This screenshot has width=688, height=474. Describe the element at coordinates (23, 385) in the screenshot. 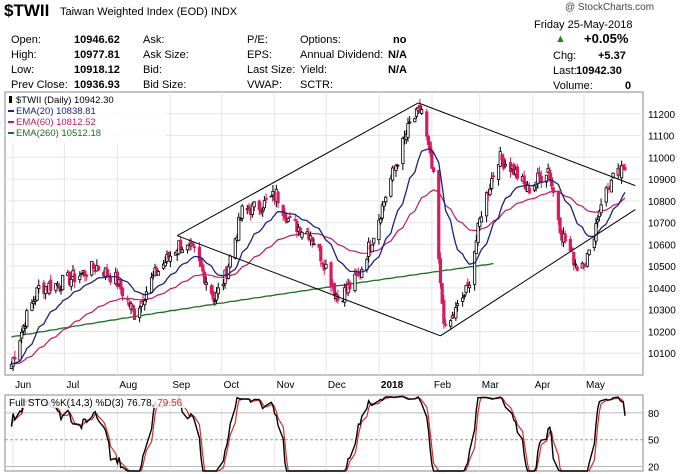

I see `x-tick-label: Jun` at that location.